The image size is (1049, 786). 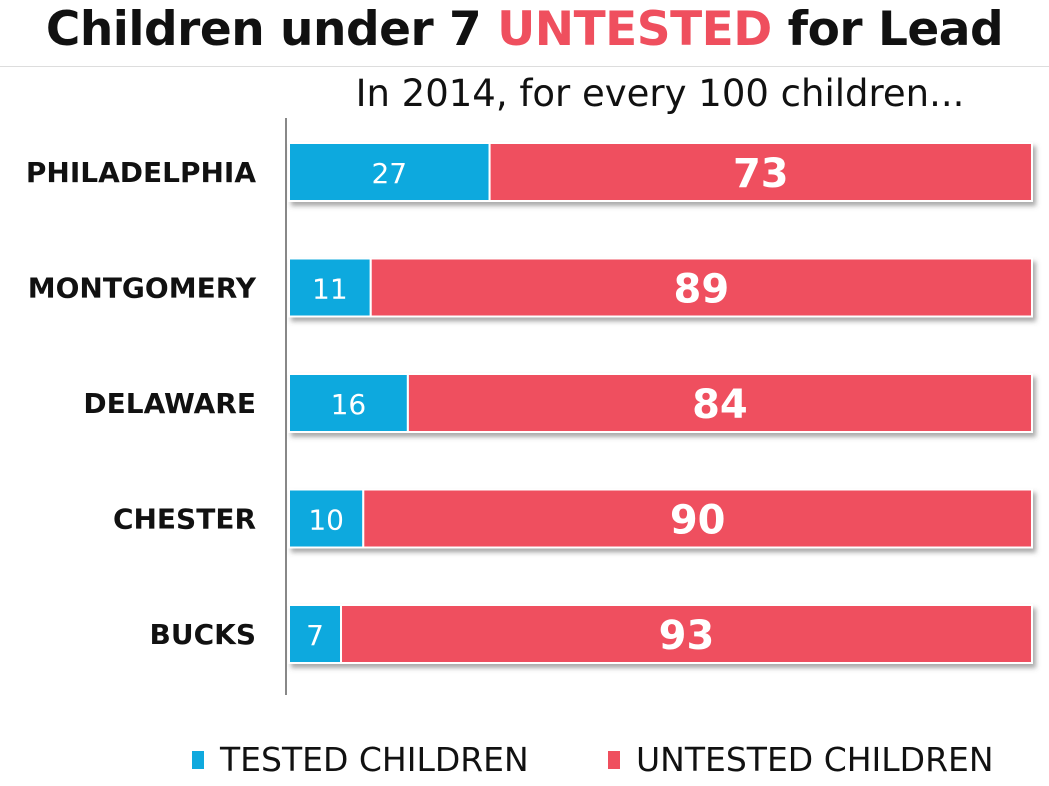 I want to click on value-label-untested-montgomery: 89, so click(x=702, y=290).